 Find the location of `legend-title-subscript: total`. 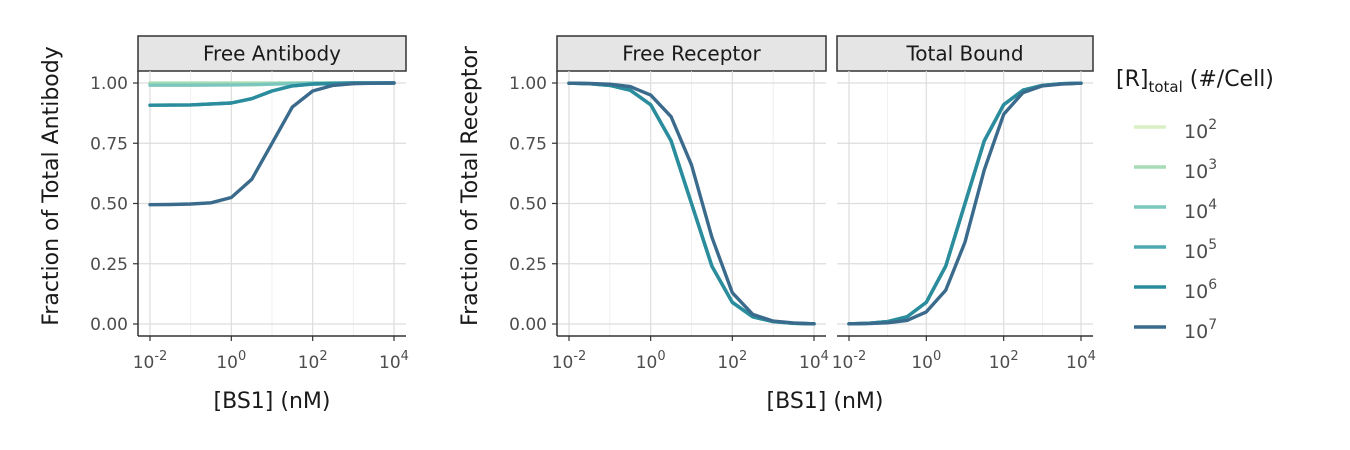

legend-title-subscript: total is located at coordinates (1165, 87).